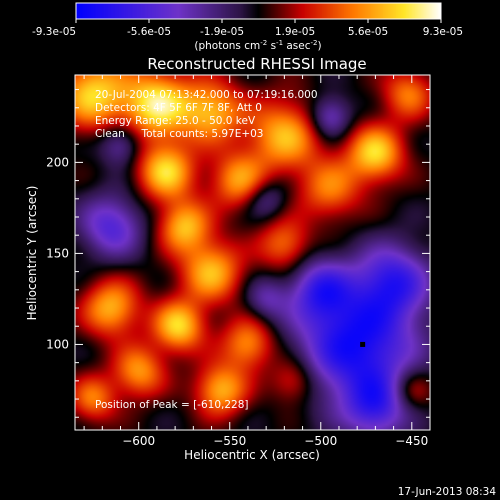 Image resolution: width=500 pixels, height=500 pixels. Describe the element at coordinates (252, 455) in the screenshot. I see `x-axis-label: Heliocentric X (arcsec)` at that location.